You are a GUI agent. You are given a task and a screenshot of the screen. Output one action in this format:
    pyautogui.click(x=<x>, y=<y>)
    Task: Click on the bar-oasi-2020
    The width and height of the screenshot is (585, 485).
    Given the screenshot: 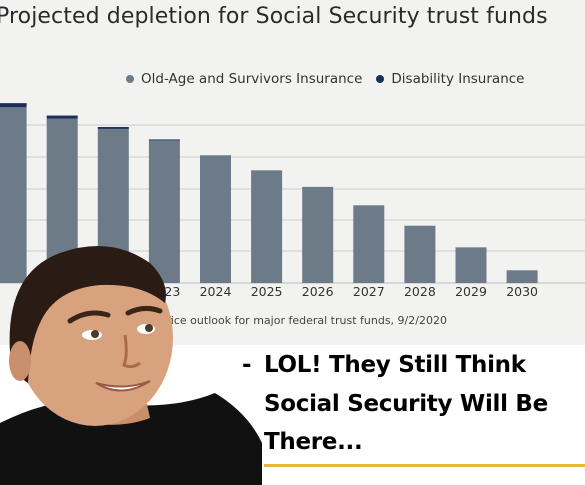 What is the action you would take?
    pyautogui.click(x=13, y=195)
    